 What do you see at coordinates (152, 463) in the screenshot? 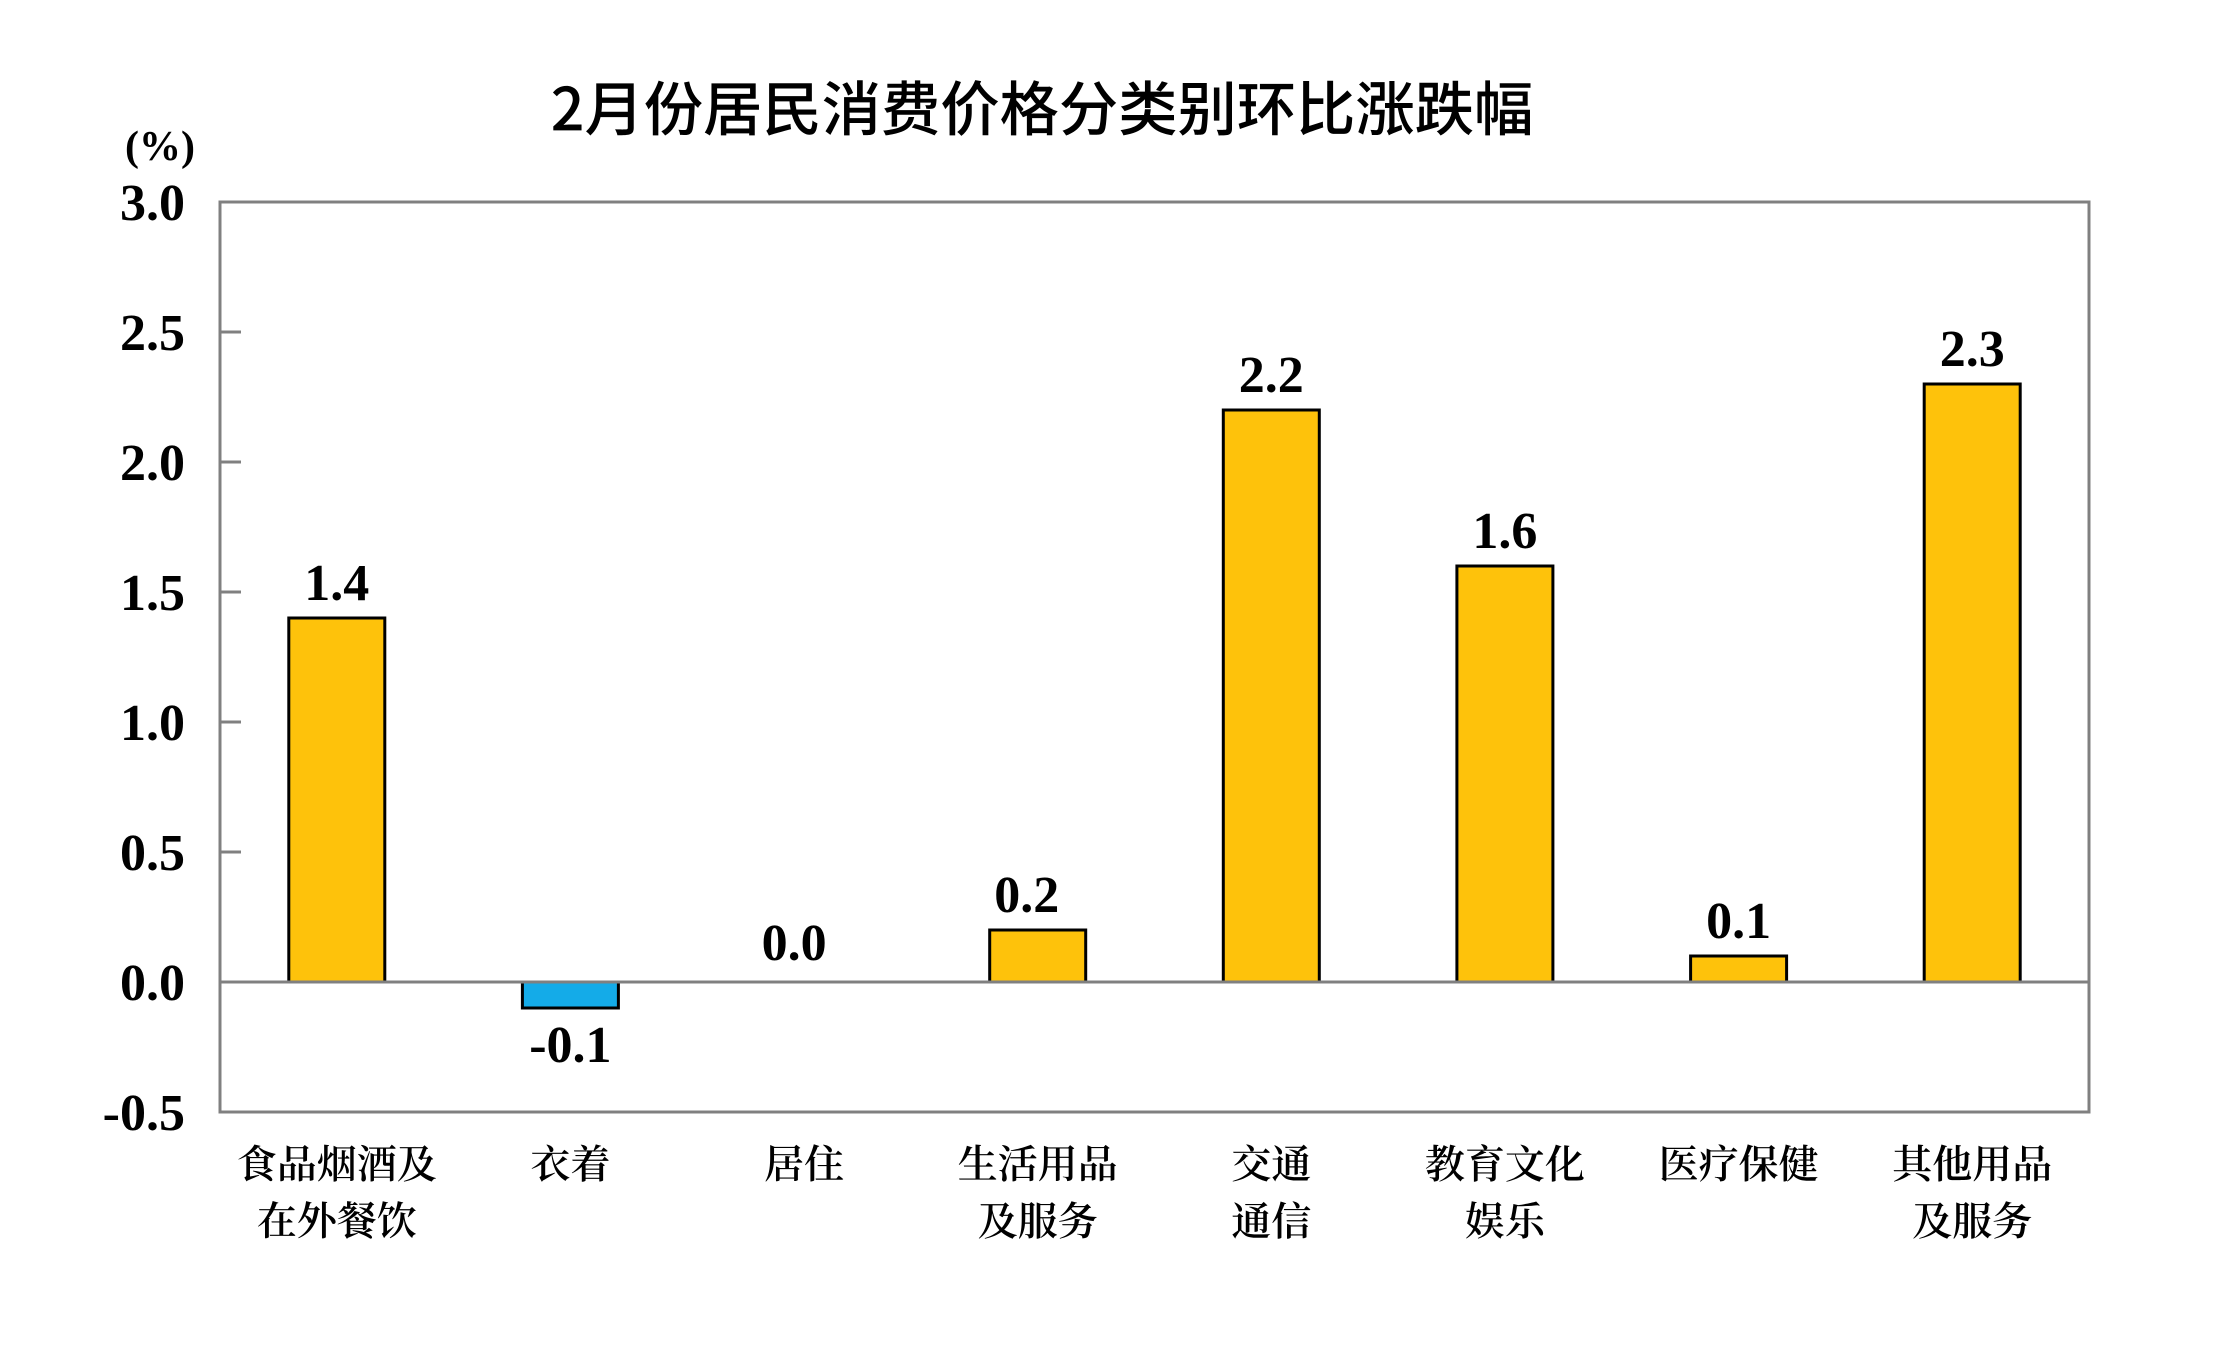
I see `svg-text: 2.0` at bounding box center [152, 463].